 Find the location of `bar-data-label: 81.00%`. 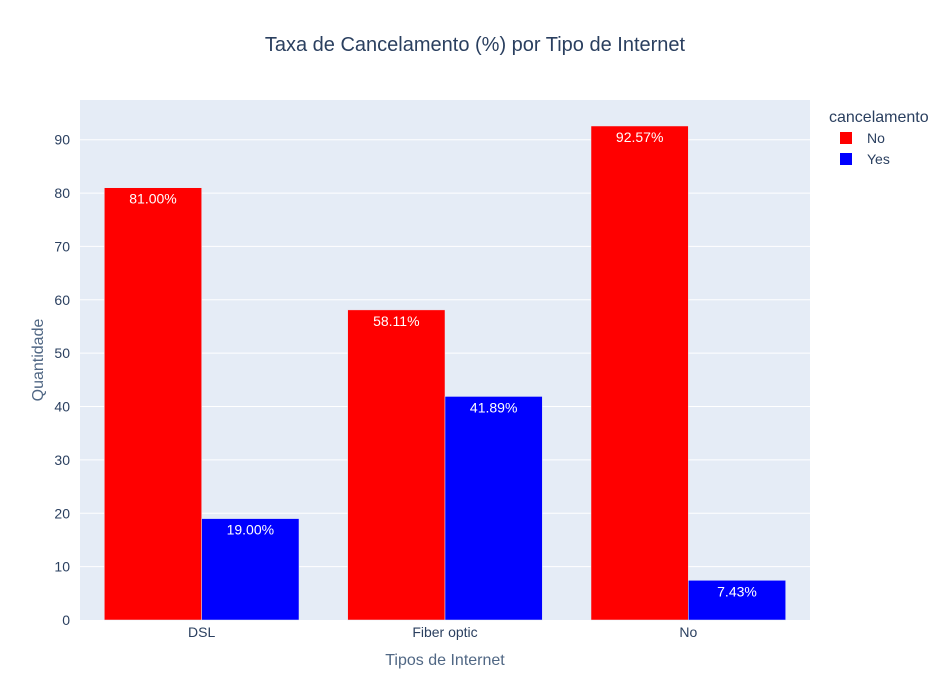

bar-data-label: 81.00% is located at coordinates (152, 199).